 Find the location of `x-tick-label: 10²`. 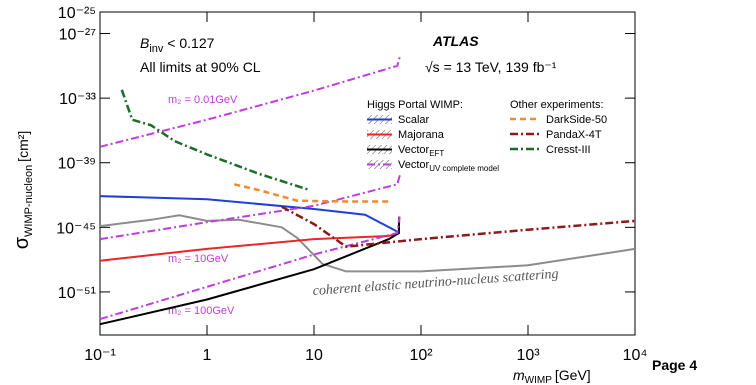

x-tick-label: 10² is located at coordinates (421, 355).